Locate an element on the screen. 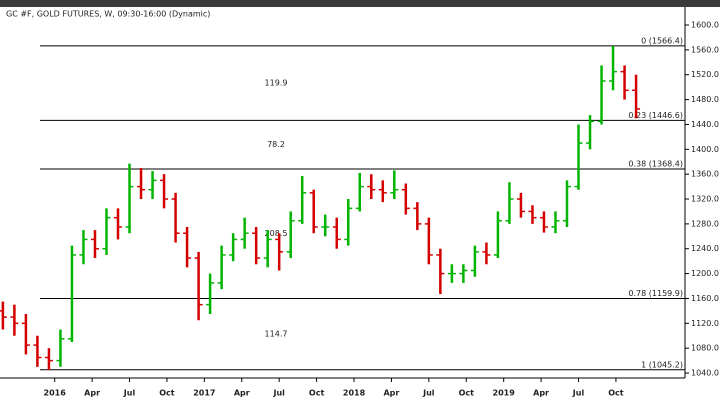  x-tick-label: 2016 is located at coordinates (55, 393).